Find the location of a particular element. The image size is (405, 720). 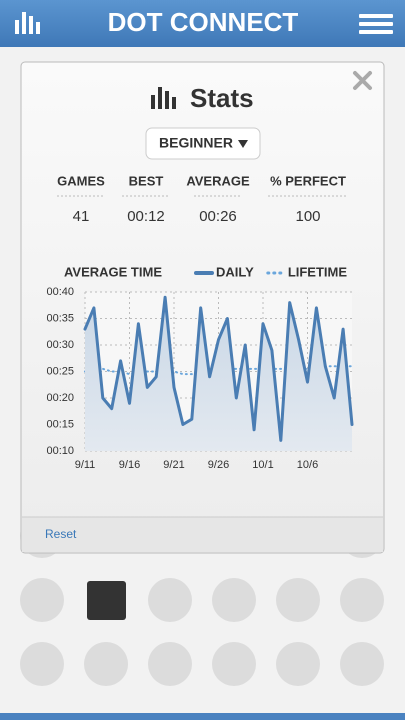

y-tick-label: 00:10 is located at coordinates (60, 451).